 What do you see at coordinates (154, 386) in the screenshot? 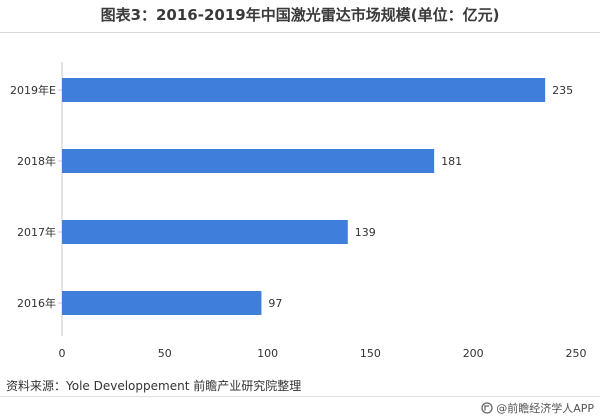
I see `source-note: 资料来源：Yole Developpement 前瞻产业研究院整理` at bounding box center [154, 386].